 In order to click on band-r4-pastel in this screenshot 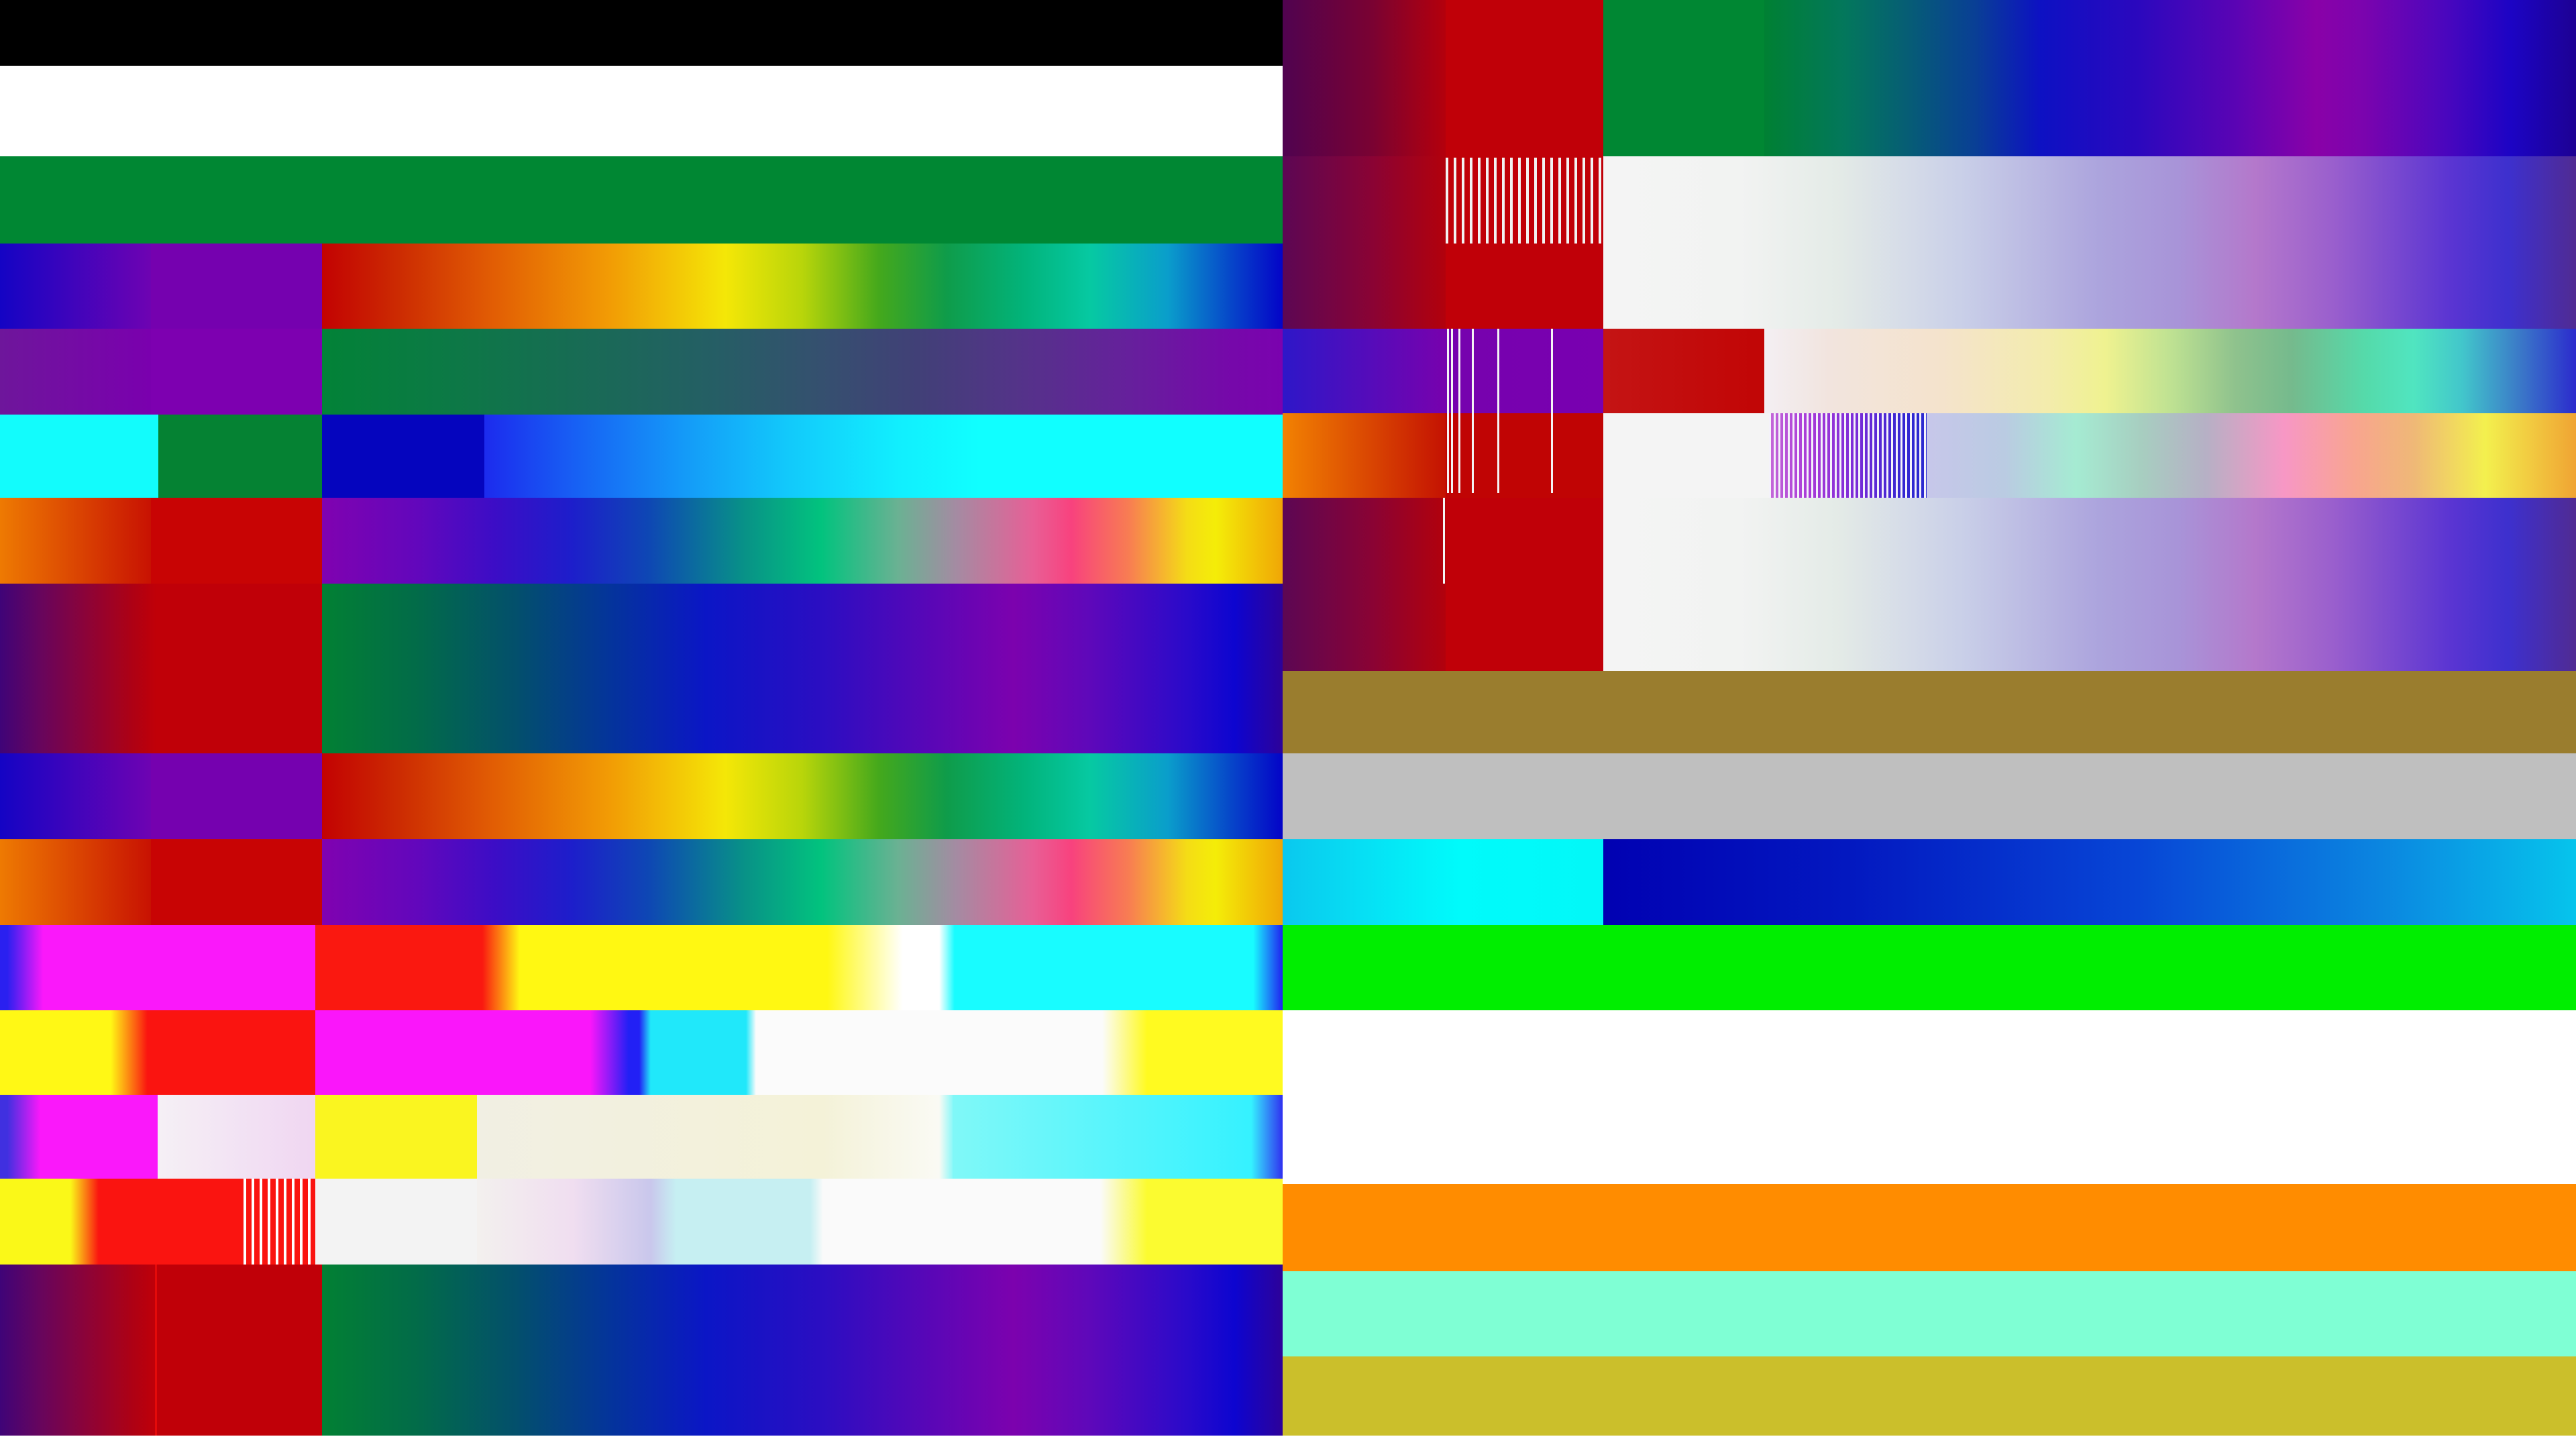, I will do `click(2251, 455)`.